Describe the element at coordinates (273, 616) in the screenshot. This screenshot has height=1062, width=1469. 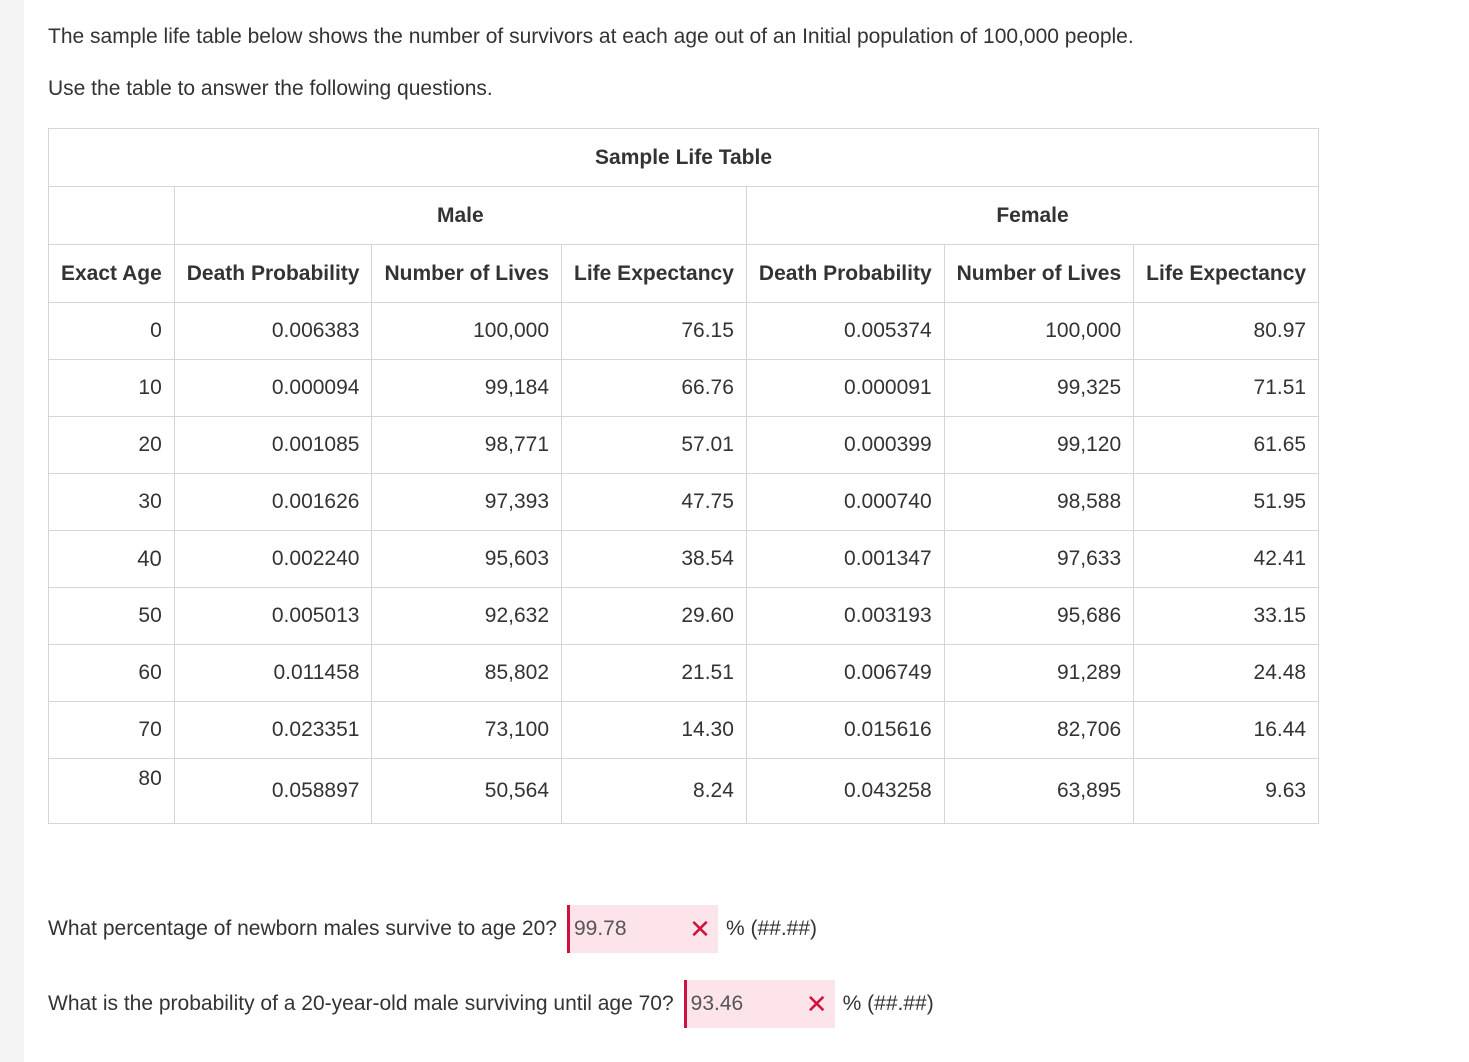
I see `table-cell: 0.005013` at that location.